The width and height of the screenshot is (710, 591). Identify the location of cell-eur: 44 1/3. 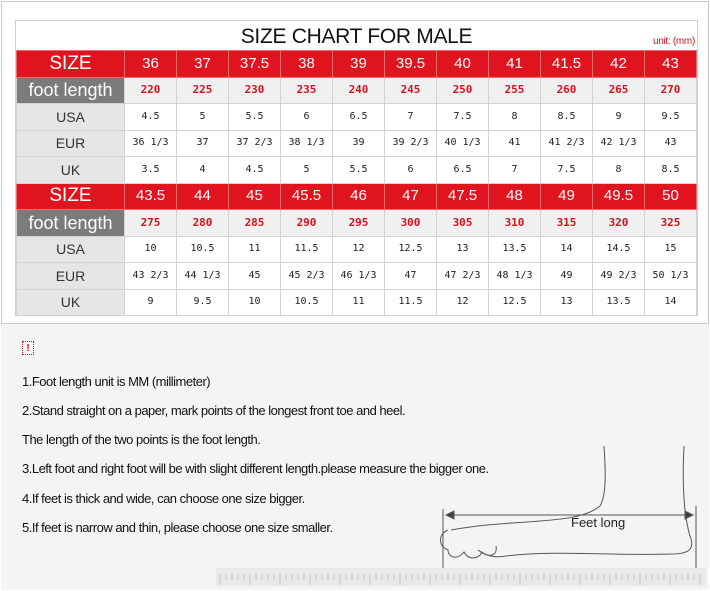
(202, 276).